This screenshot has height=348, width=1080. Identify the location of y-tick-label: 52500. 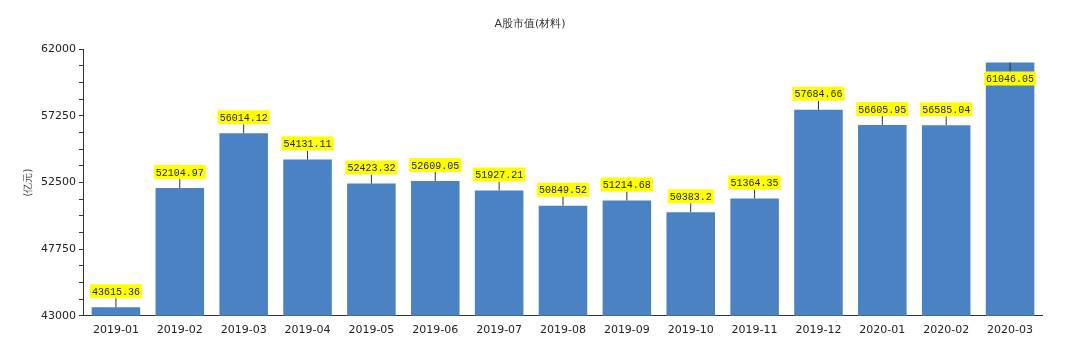
(58, 182).